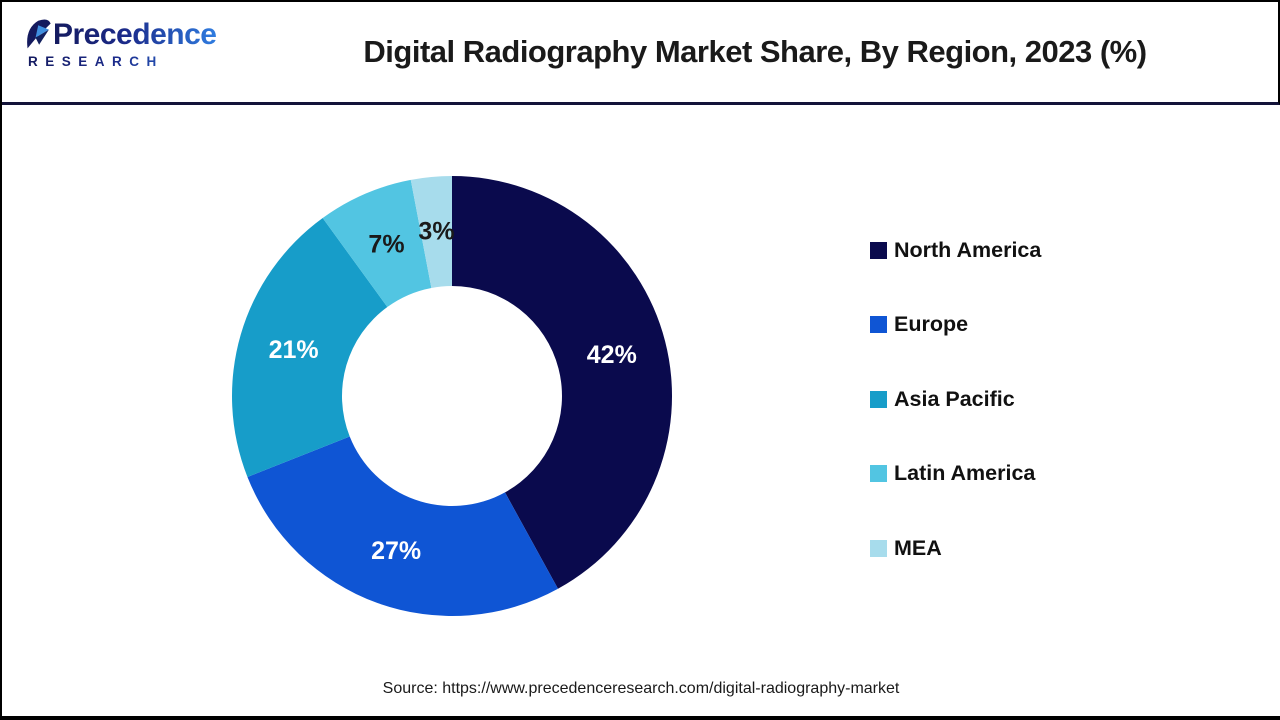  Describe the element at coordinates (918, 547) in the screenshot. I see `legend-label: MEA` at that location.